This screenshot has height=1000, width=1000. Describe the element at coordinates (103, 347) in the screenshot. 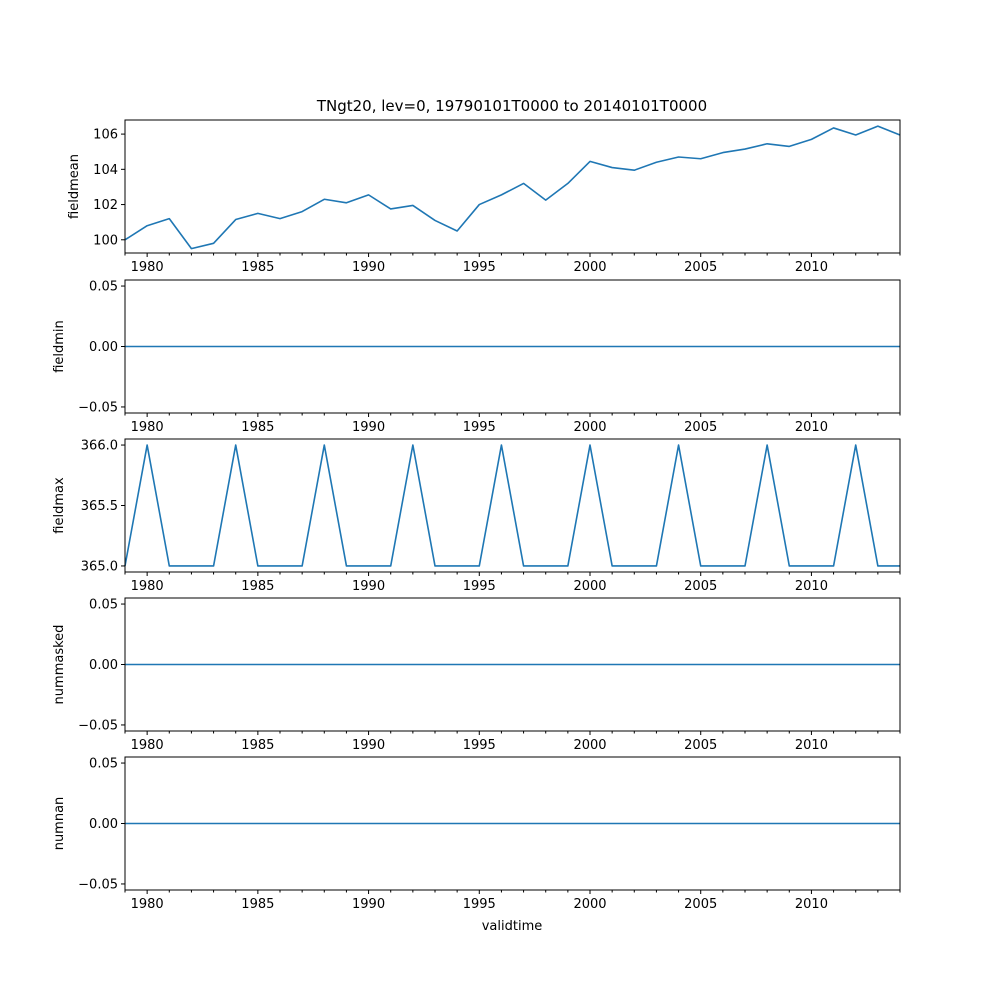

I see `y-tick-label-fieldmin: 0.00` at that location.